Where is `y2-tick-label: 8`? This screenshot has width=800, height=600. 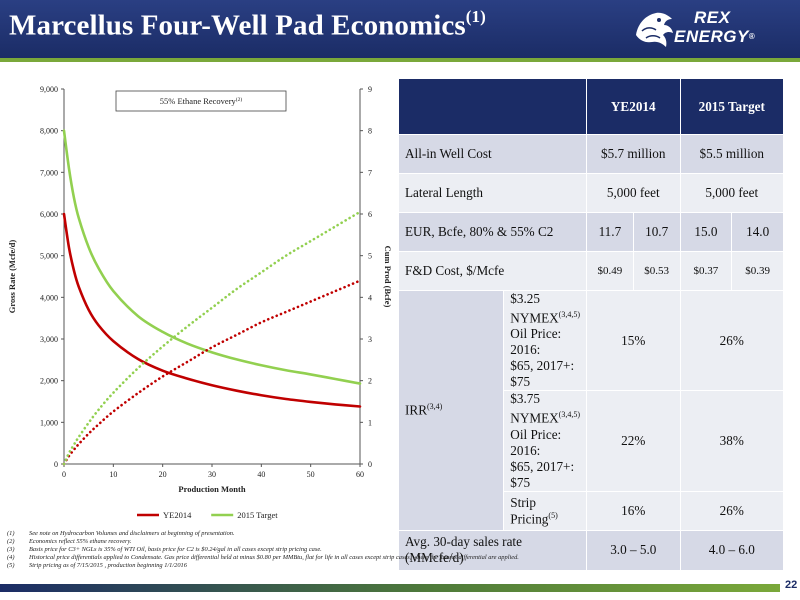 y2-tick-label: 8 is located at coordinates (370, 131).